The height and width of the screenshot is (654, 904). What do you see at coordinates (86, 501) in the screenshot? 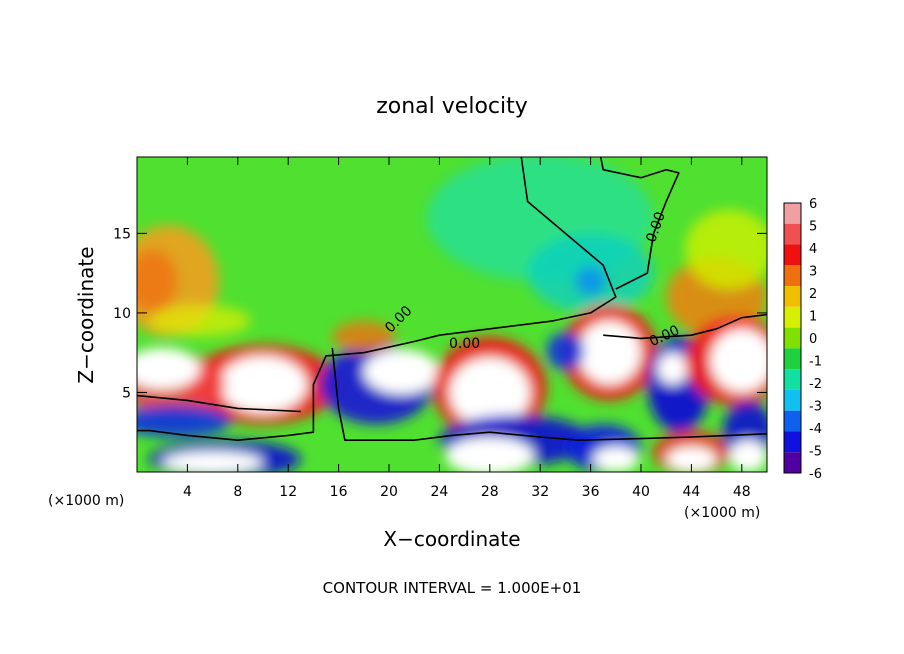
I see `x-unit-left: (×1000 m)` at bounding box center [86, 501].